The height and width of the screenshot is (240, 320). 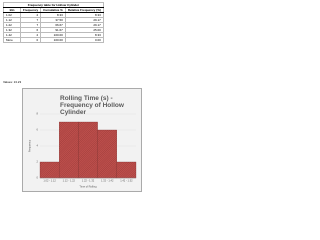 I want to click on x-tick-label: 1.02 - 1.12, so click(x=49, y=181).